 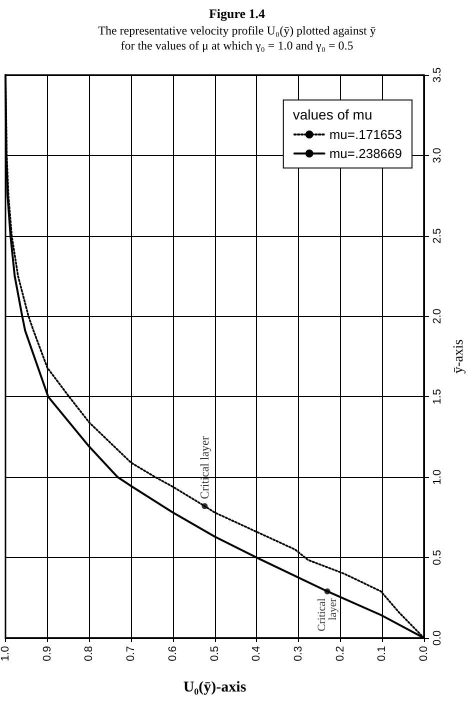 I want to click on x-tick-label: 0.2, so click(x=340, y=654).